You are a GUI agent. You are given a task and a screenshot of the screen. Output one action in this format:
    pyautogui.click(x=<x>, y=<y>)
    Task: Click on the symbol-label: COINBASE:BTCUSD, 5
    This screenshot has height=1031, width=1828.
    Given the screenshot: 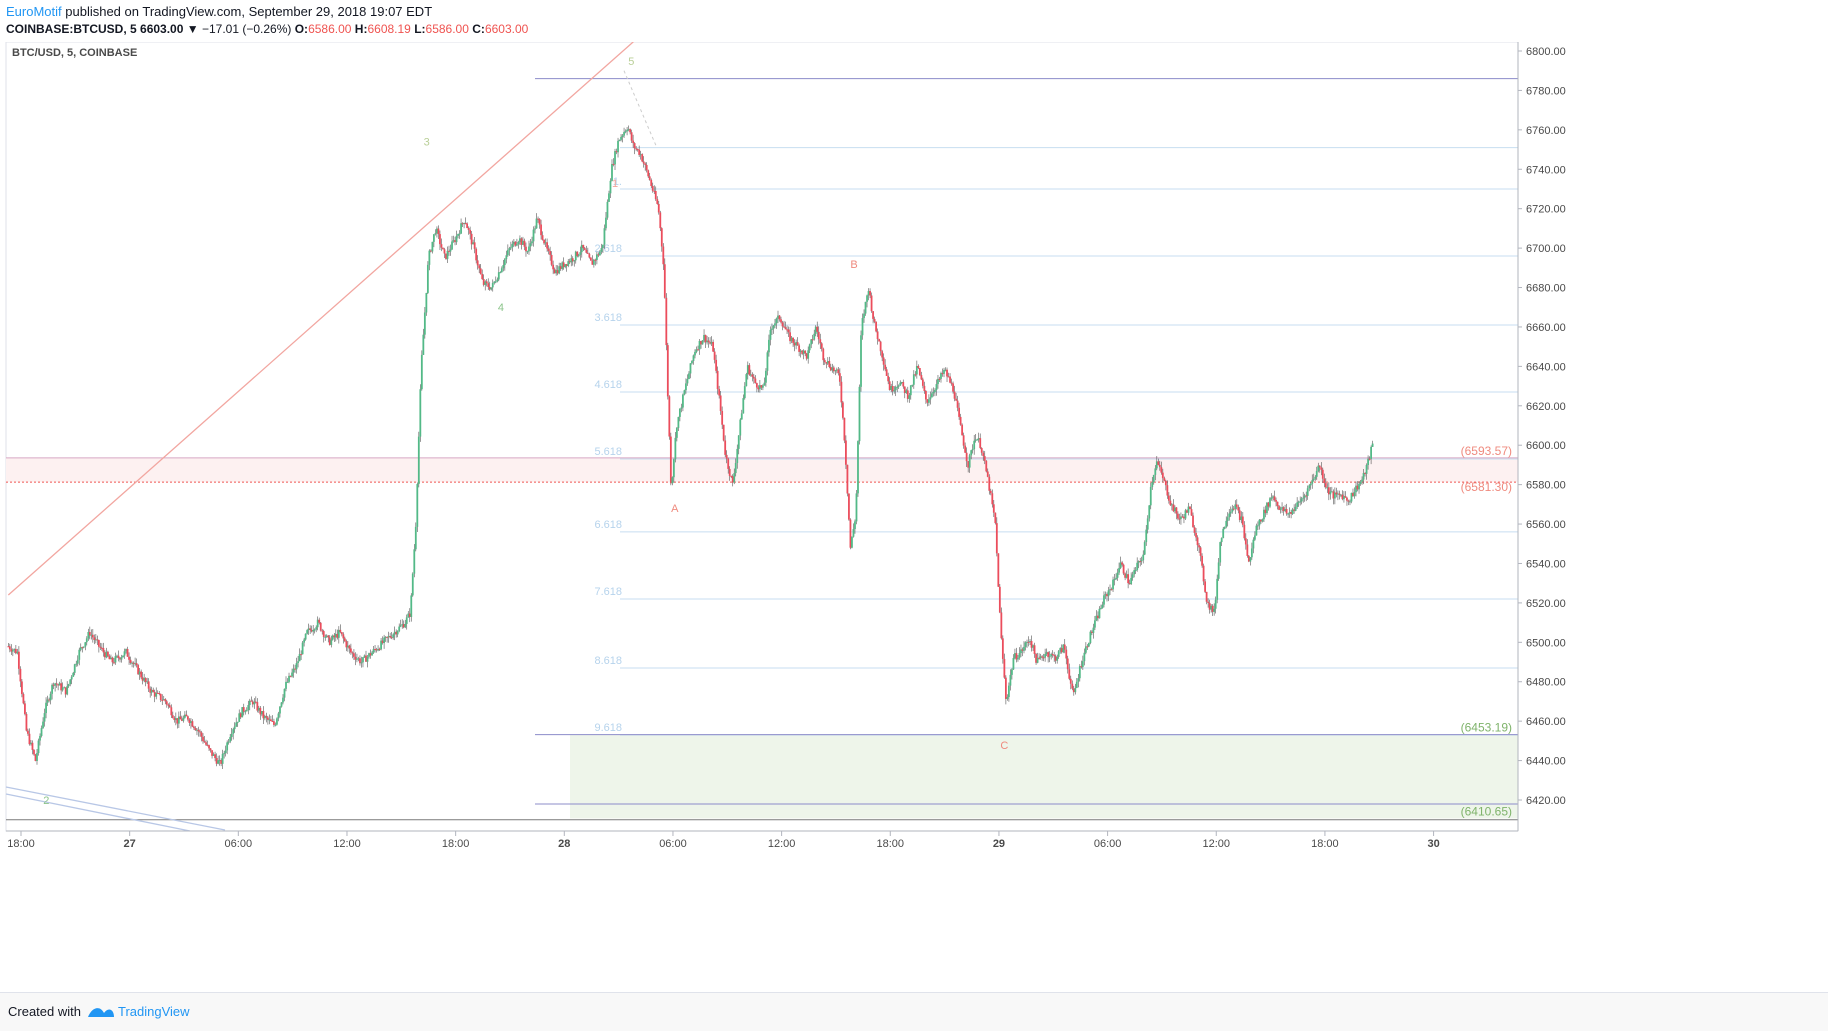 What is the action you would take?
    pyautogui.click(x=71, y=29)
    